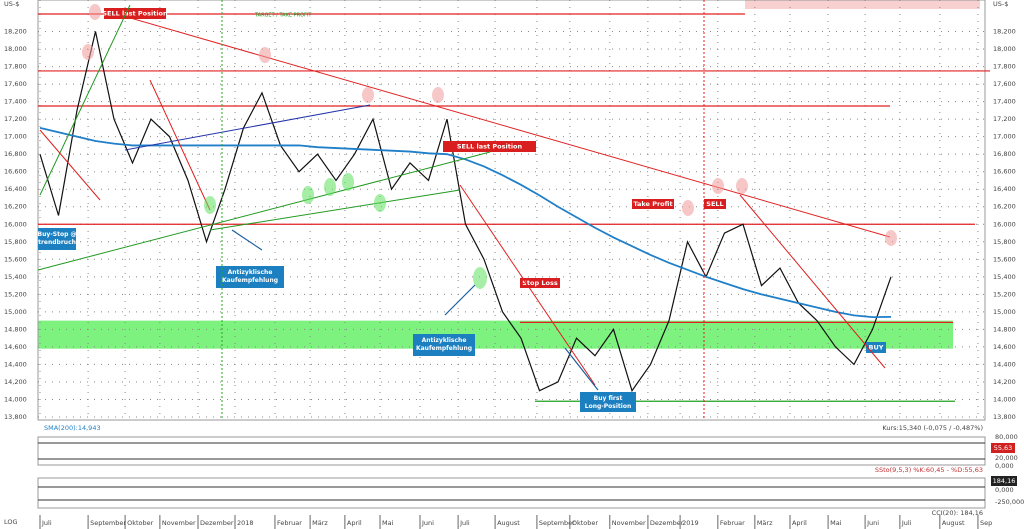 The height and width of the screenshot is (529, 1024). I want to click on y-tick-label: 15,200, so click(1004, 294).